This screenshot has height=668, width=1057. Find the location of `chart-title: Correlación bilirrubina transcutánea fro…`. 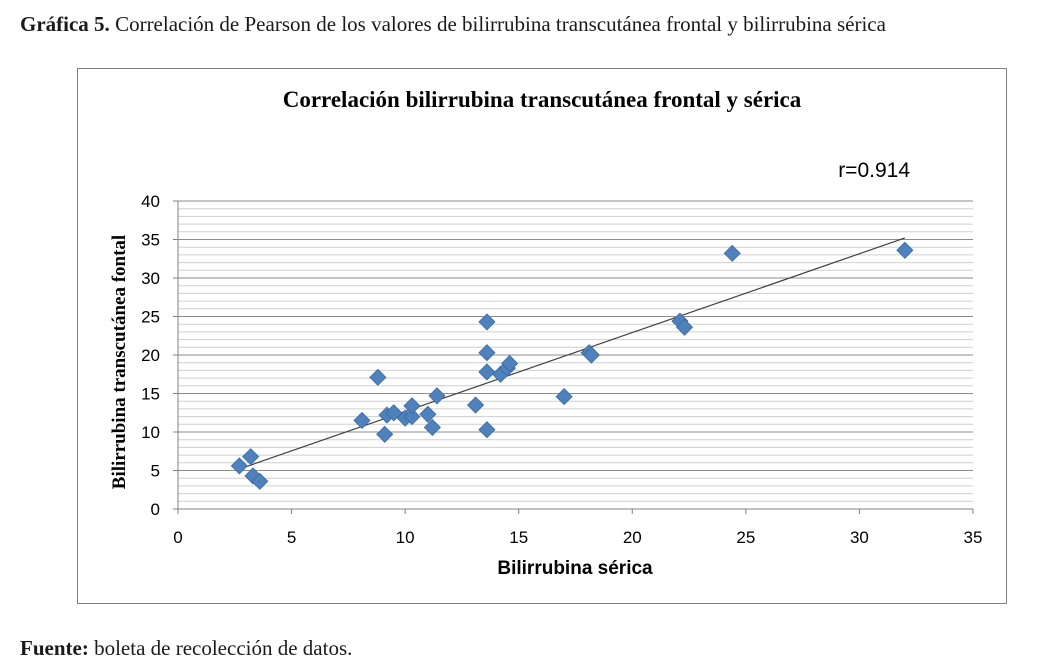

chart-title: Correlación bilirrubina transcutánea fro… is located at coordinates (542, 99).